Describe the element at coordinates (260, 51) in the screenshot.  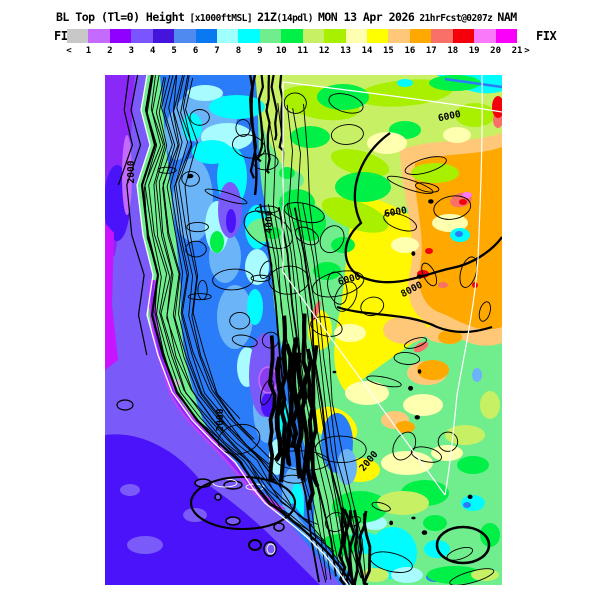
I see `colorbar-tick: 9` at that location.